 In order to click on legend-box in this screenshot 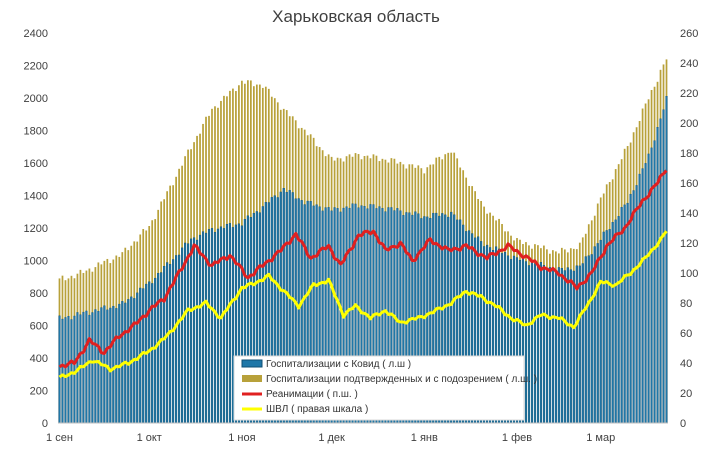, I will do `click(379, 388)`.